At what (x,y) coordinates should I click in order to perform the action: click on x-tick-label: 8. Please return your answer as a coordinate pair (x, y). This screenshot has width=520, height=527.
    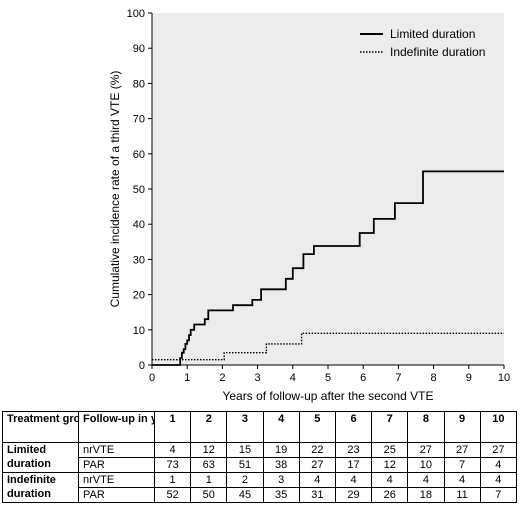
    Looking at the image, I should click on (434, 378).